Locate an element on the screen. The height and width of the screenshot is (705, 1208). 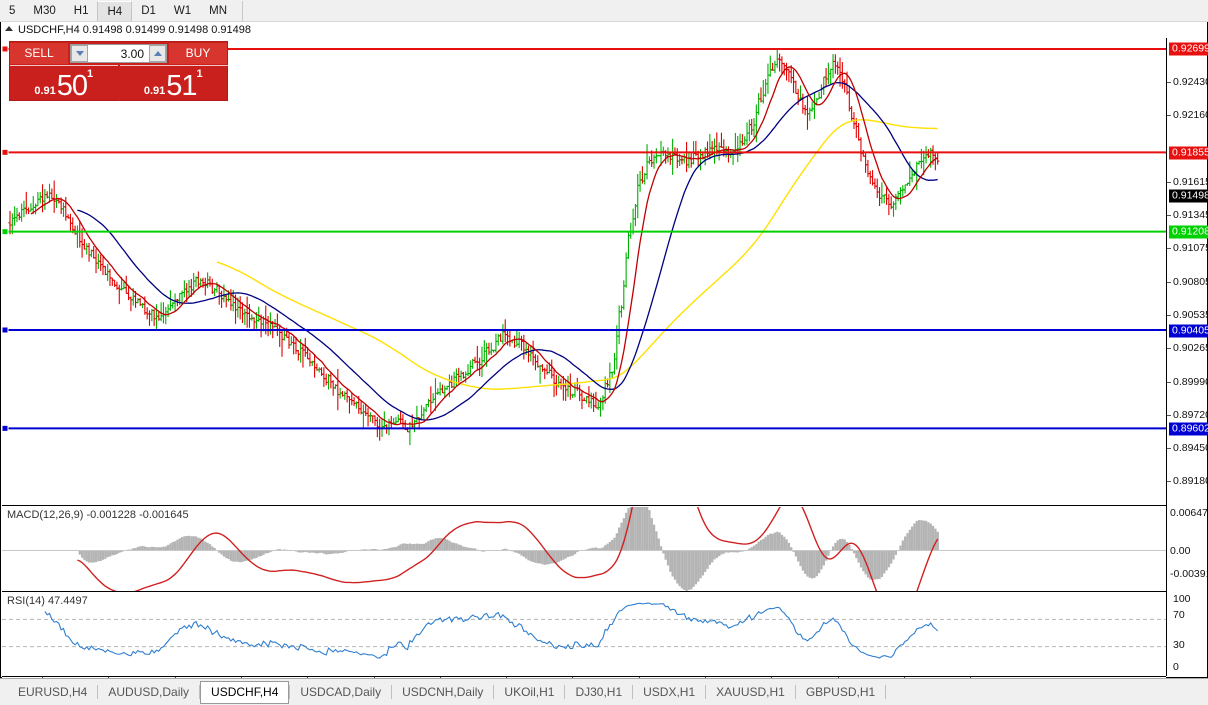
buy-price-prefix: 0.91 is located at coordinates (154, 91).